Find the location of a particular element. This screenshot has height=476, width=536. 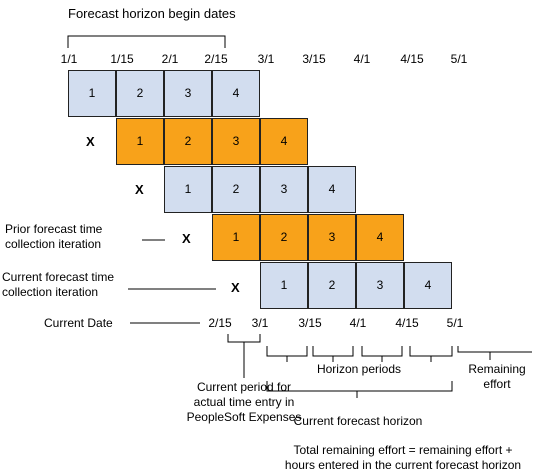

top-date-label: 2/15 is located at coordinates (216, 59).